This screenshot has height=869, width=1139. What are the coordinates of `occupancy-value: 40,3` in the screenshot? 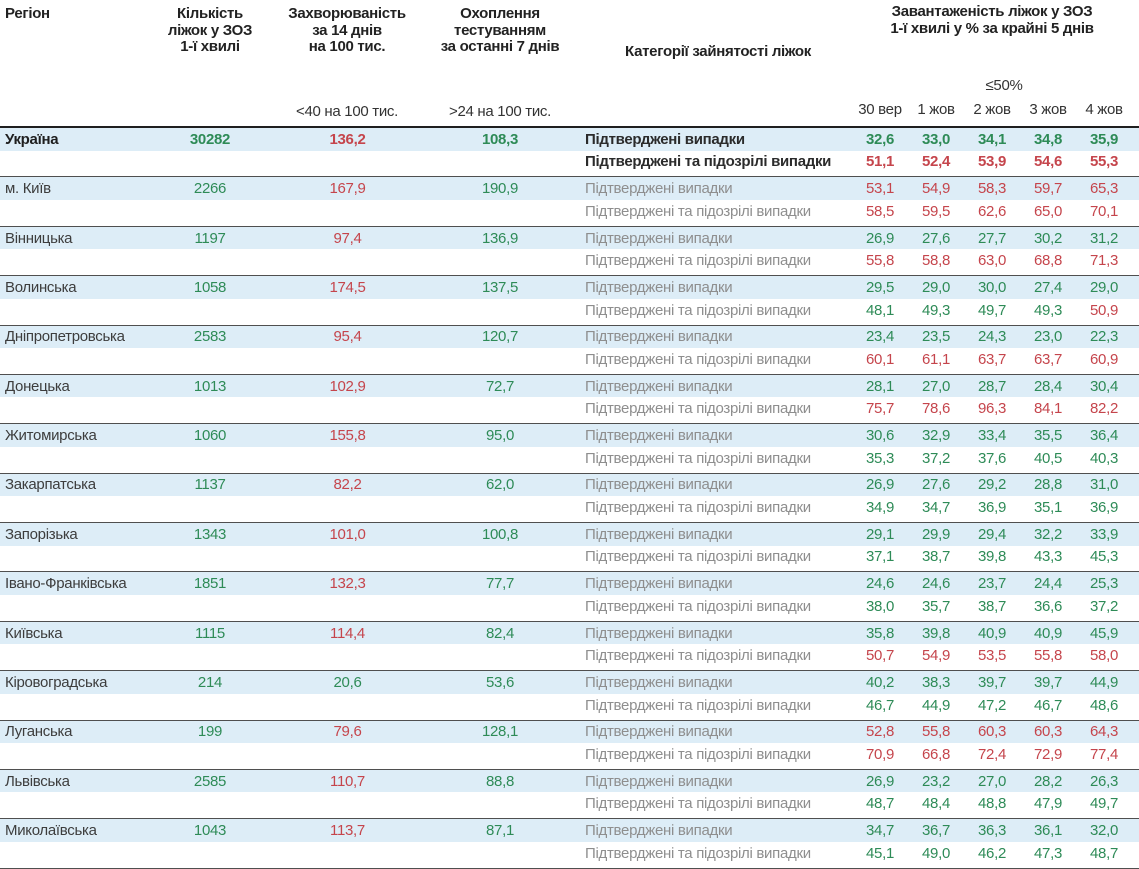 It's located at (1104, 458).